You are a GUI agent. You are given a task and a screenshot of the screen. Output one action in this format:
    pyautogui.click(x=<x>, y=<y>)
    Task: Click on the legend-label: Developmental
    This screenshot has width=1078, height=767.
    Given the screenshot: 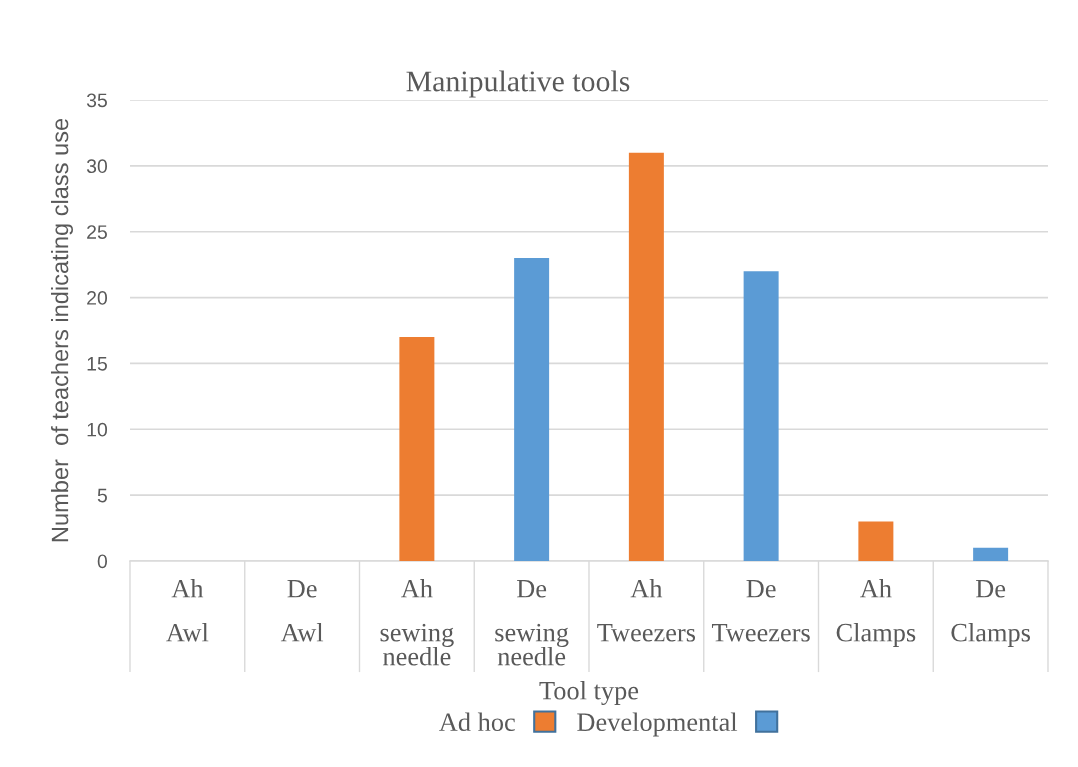 What is the action you would take?
    pyautogui.click(x=657, y=724)
    